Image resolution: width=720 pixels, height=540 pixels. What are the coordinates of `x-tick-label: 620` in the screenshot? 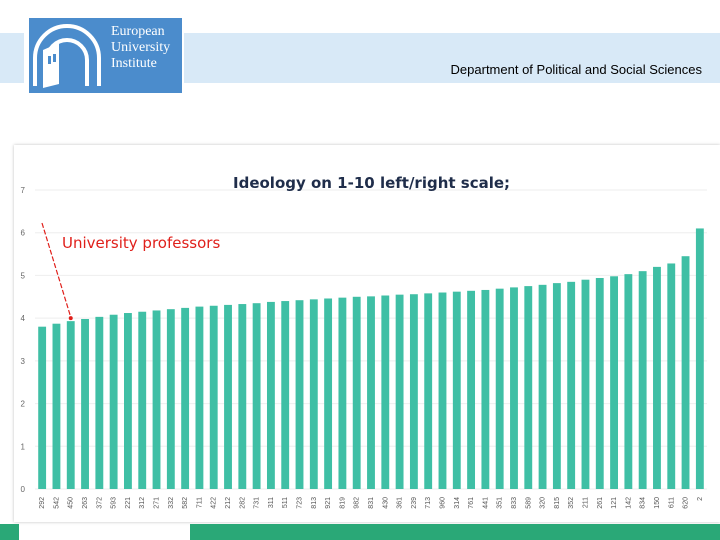 It's located at (686, 503).